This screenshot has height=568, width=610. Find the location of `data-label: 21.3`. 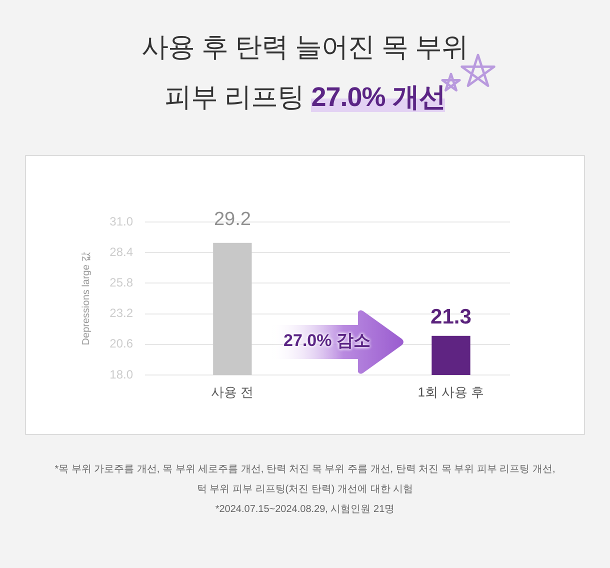

data-label: 21.3 is located at coordinates (451, 316).